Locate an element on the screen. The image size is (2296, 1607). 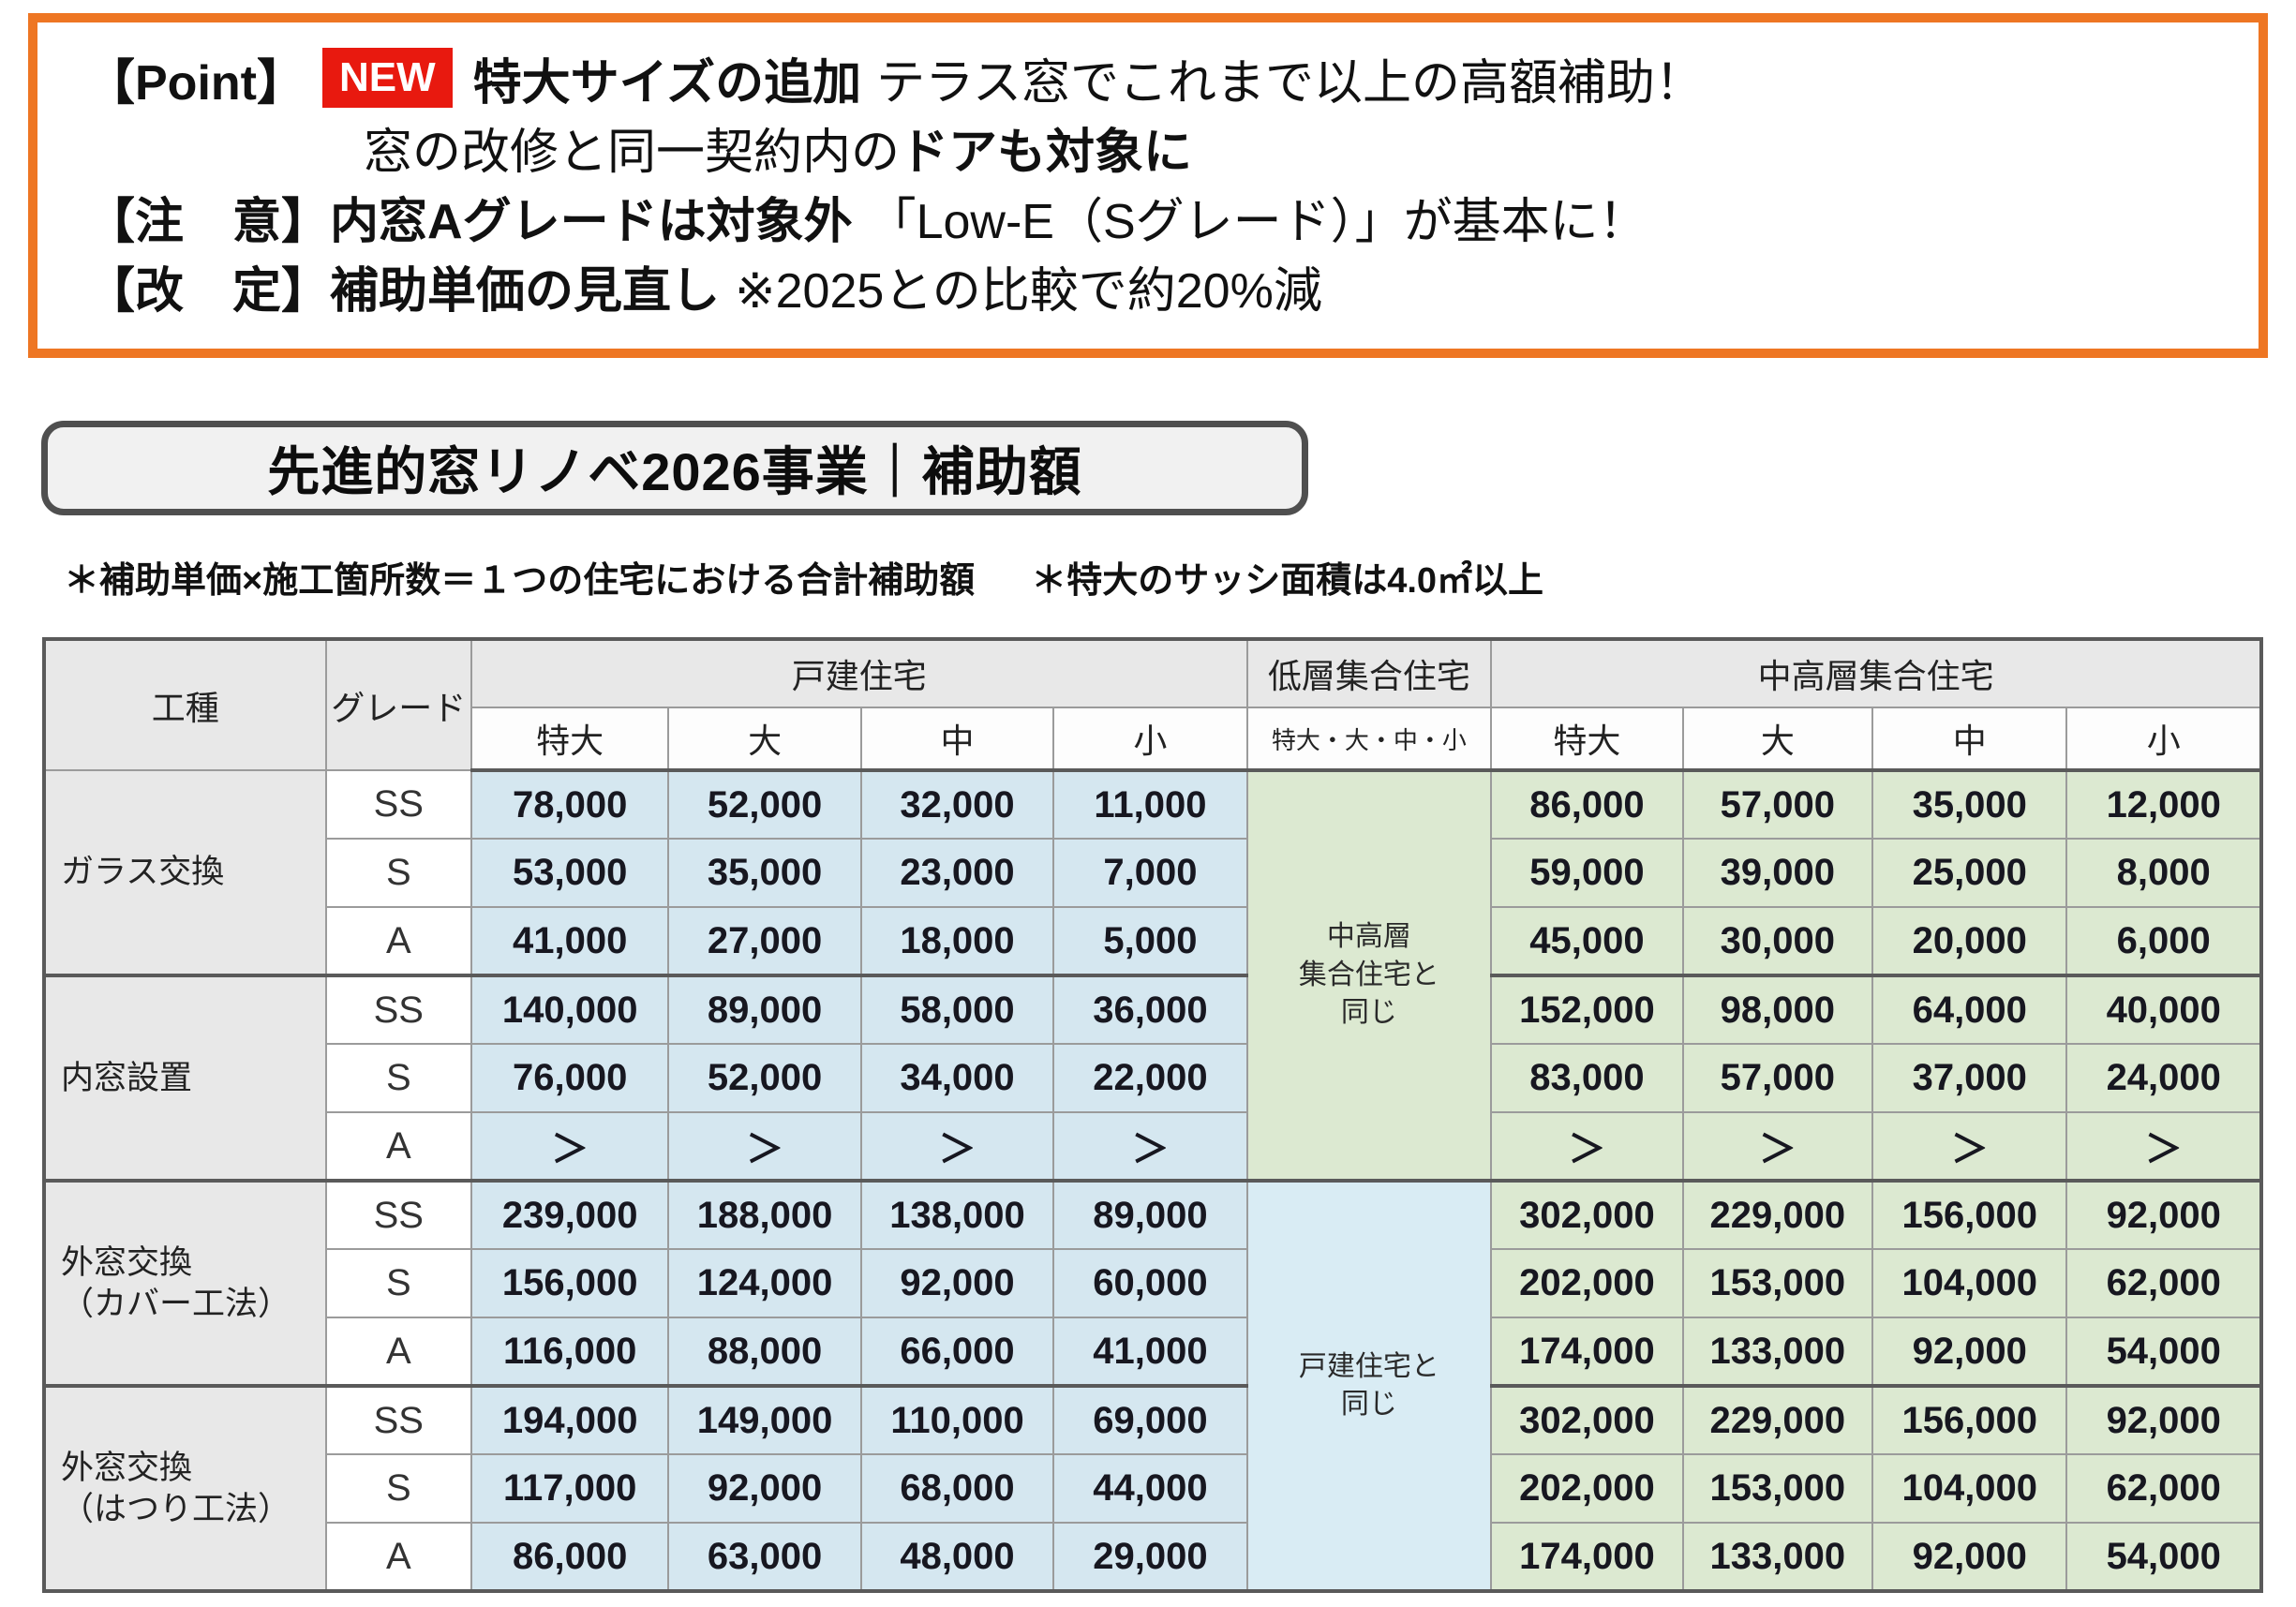
value-cell: 39,000 is located at coordinates (1778, 873).